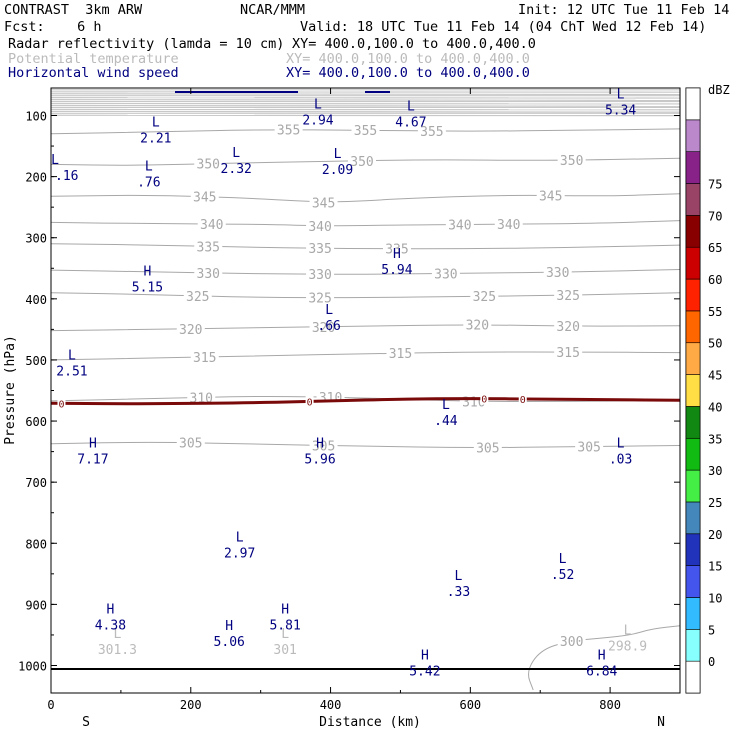 The height and width of the screenshot is (740, 740). I want to click on wind-extremum-value: 4.38, so click(110, 626).